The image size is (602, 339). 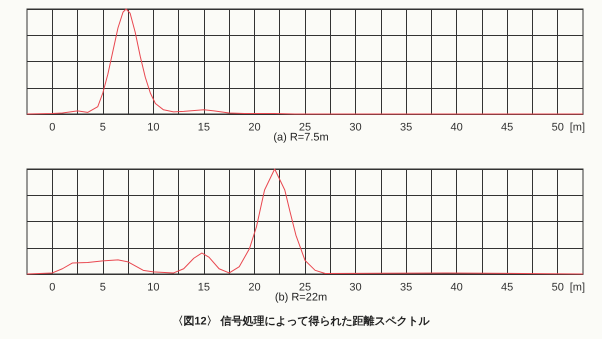 What do you see at coordinates (301, 321) in the screenshot?
I see `text: 〈図12〉 信号処理によって得られた距離スペクトル` at bounding box center [301, 321].